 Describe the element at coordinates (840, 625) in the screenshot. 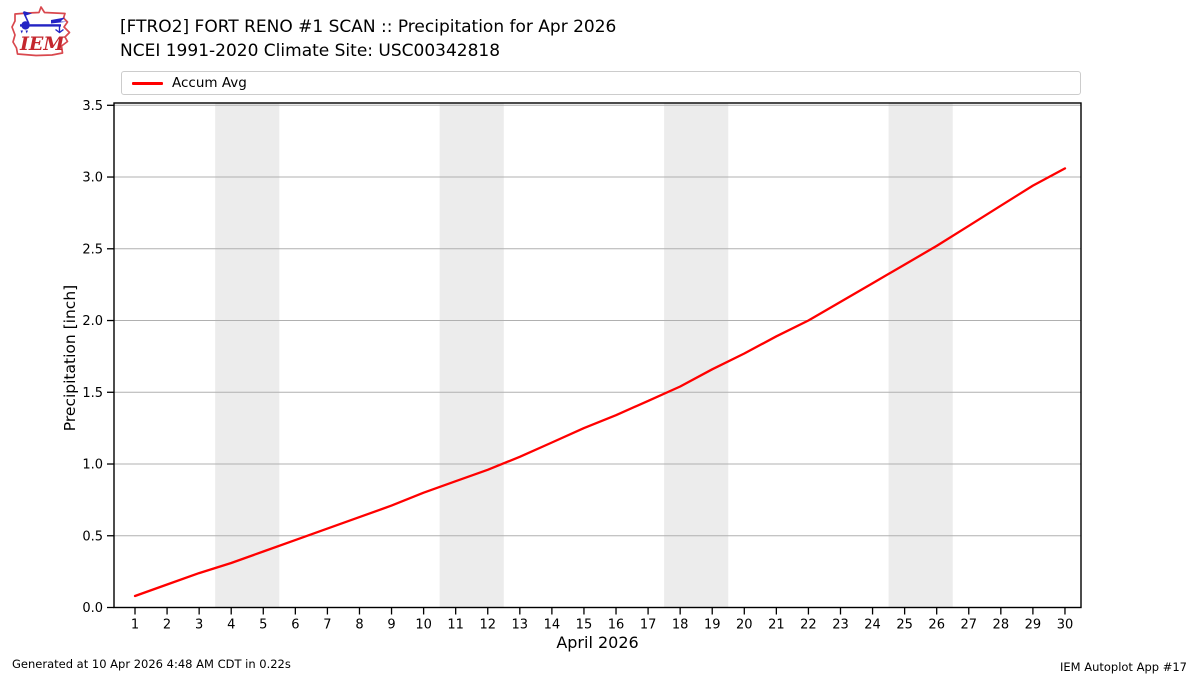

I see `x-tick-label: 23` at that location.